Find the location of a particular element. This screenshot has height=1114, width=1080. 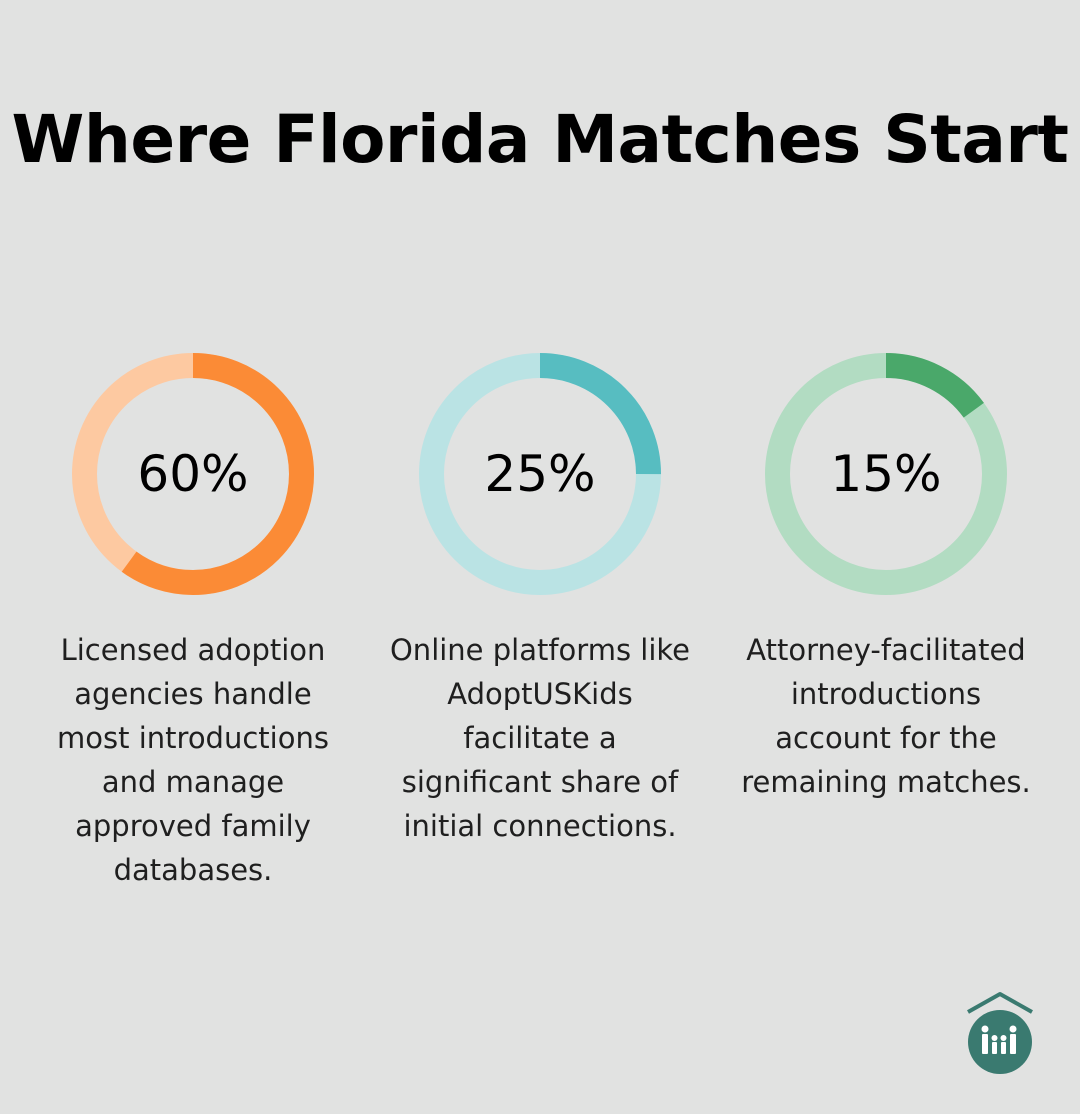

percent-label: 15% is located at coordinates (886, 474).